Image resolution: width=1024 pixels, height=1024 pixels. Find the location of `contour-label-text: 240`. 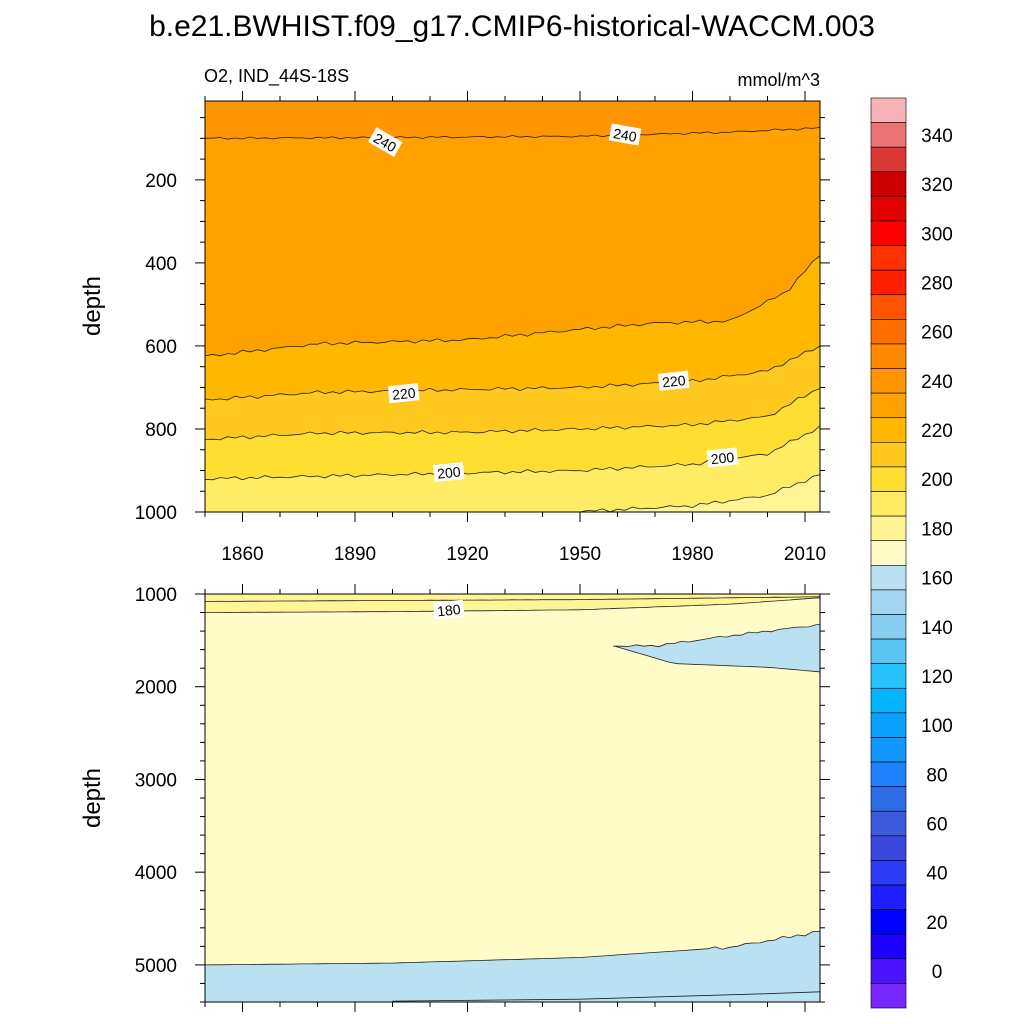

contour-label-text: 240 is located at coordinates (625, 135).